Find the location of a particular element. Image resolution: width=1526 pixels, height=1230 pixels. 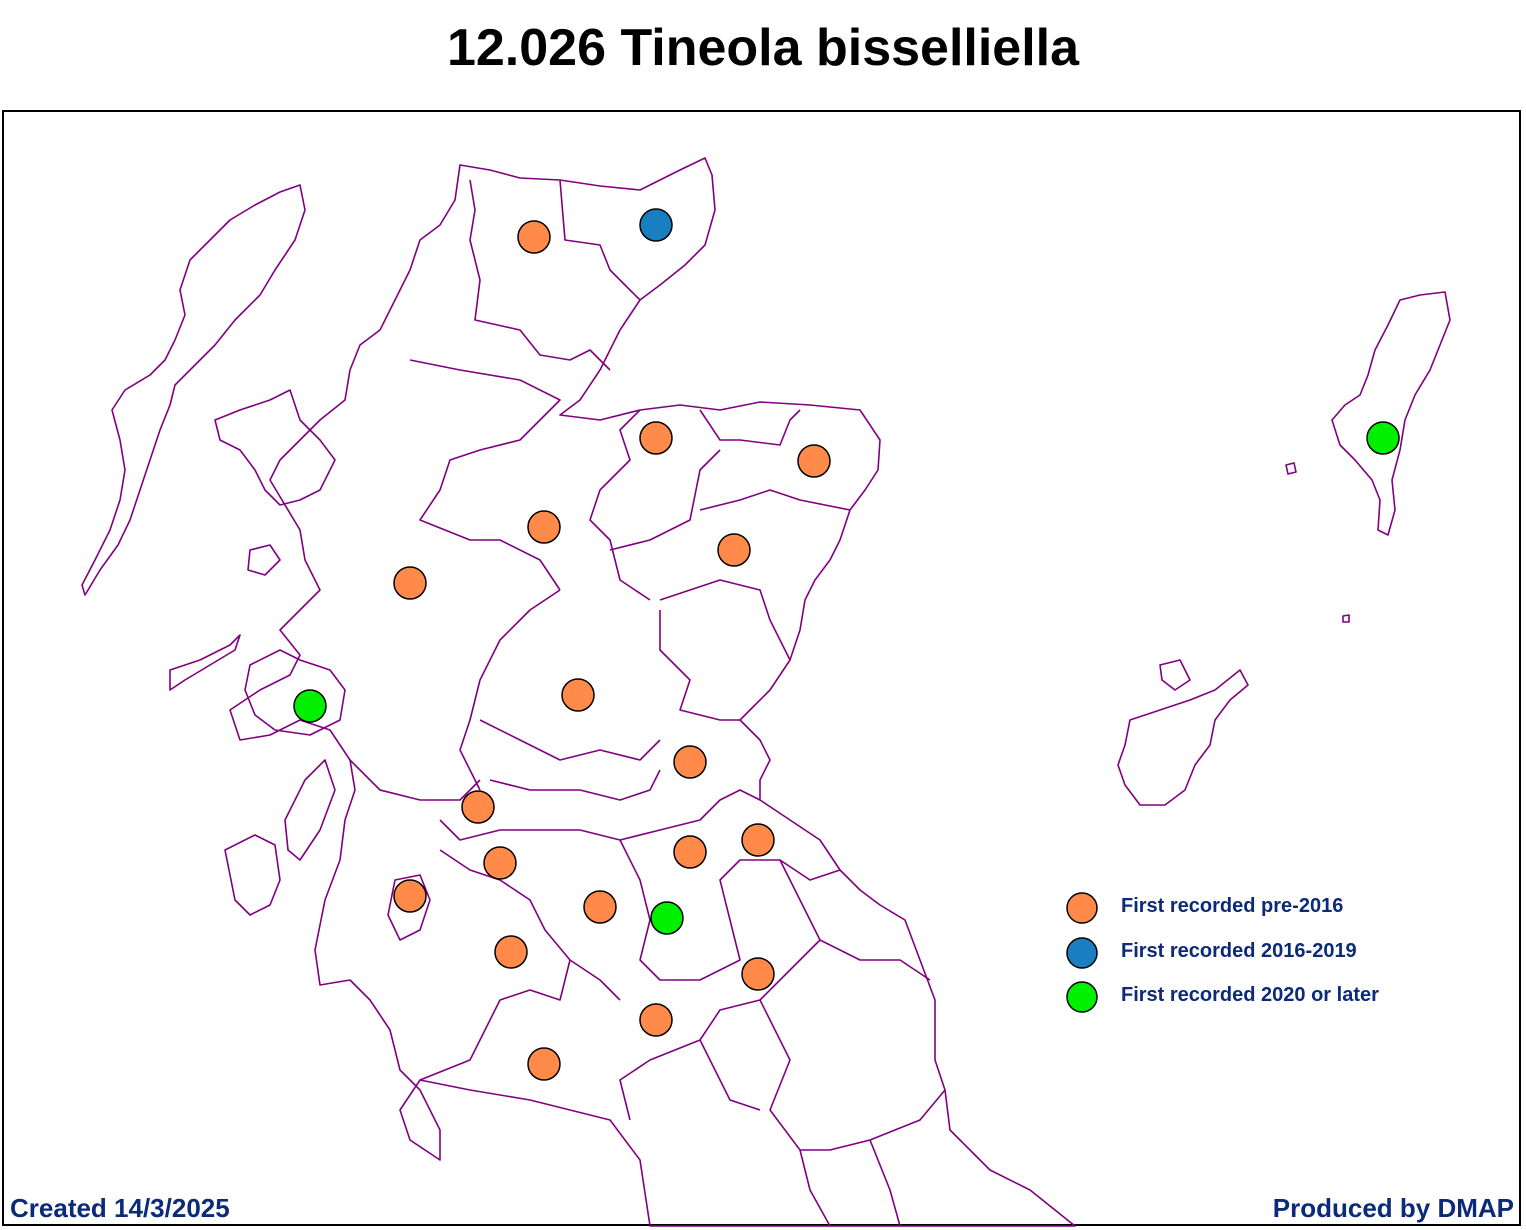

map-title: 12.026 Tineola bisselliella is located at coordinates (763, 48).